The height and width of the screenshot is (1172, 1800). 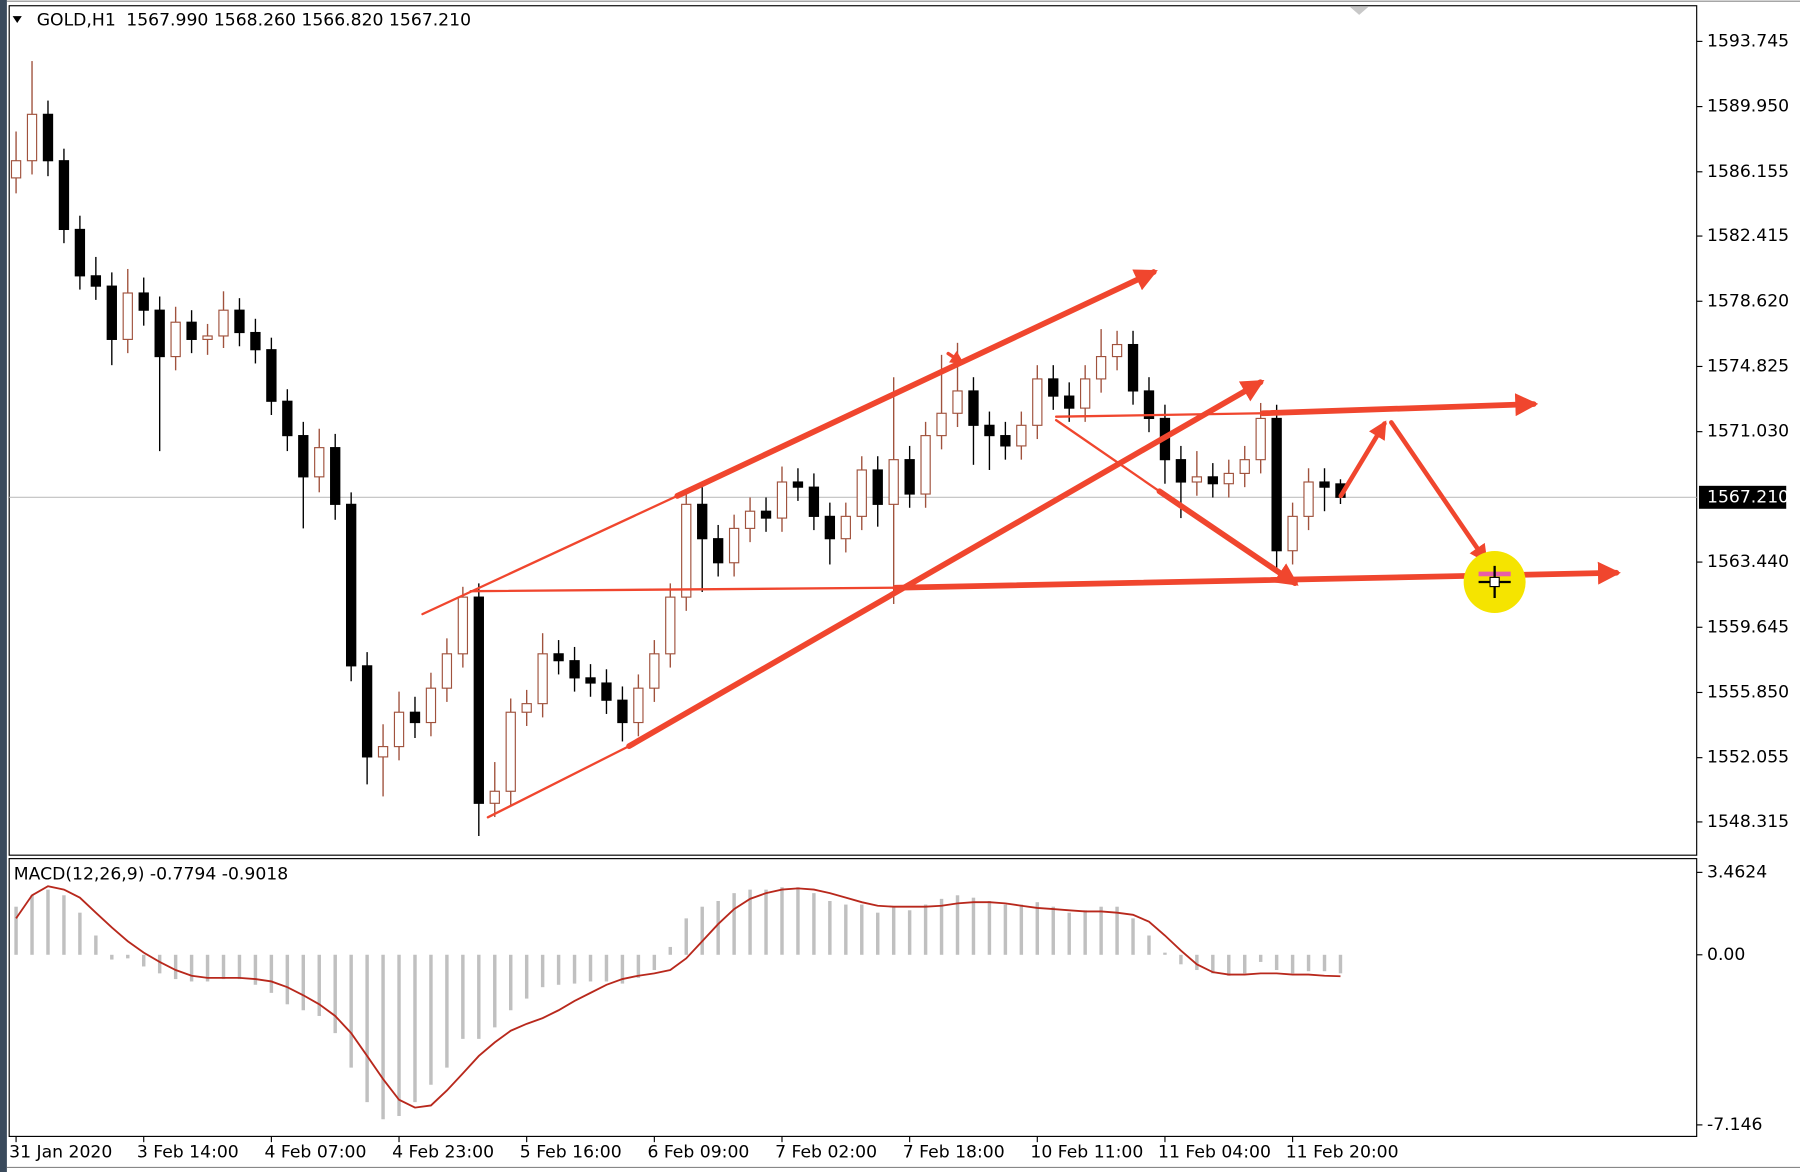 What do you see at coordinates (1227, 537) in the screenshot?
I see `down-arrow` at bounding box center [1227, 537].